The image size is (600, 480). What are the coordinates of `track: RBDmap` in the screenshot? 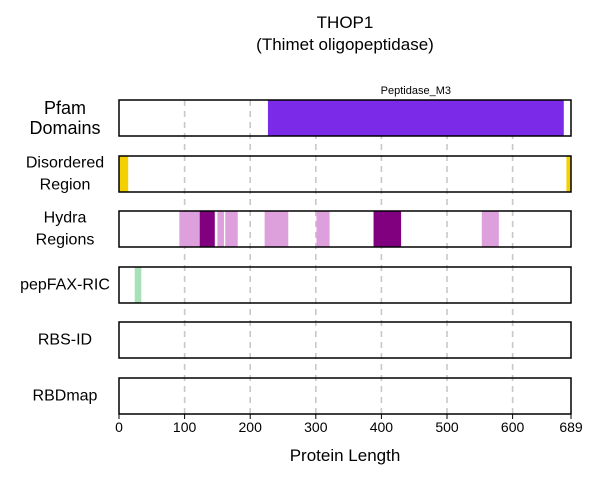 It's located at (302, 396).